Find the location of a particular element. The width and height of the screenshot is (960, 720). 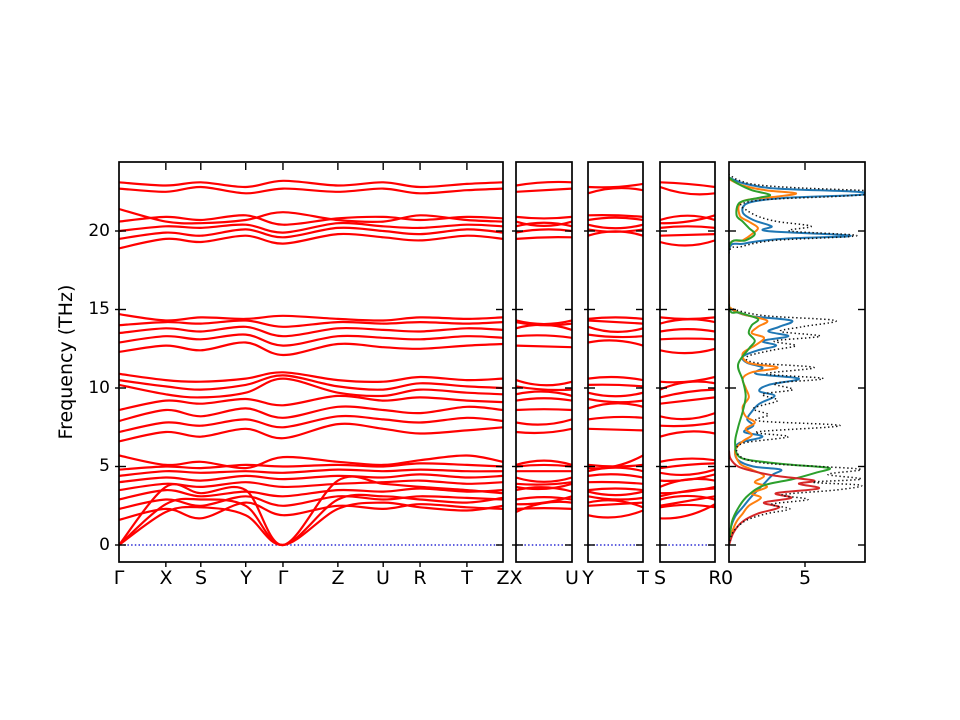

kpoint-label-t: T is located at coordinates (467, 578).